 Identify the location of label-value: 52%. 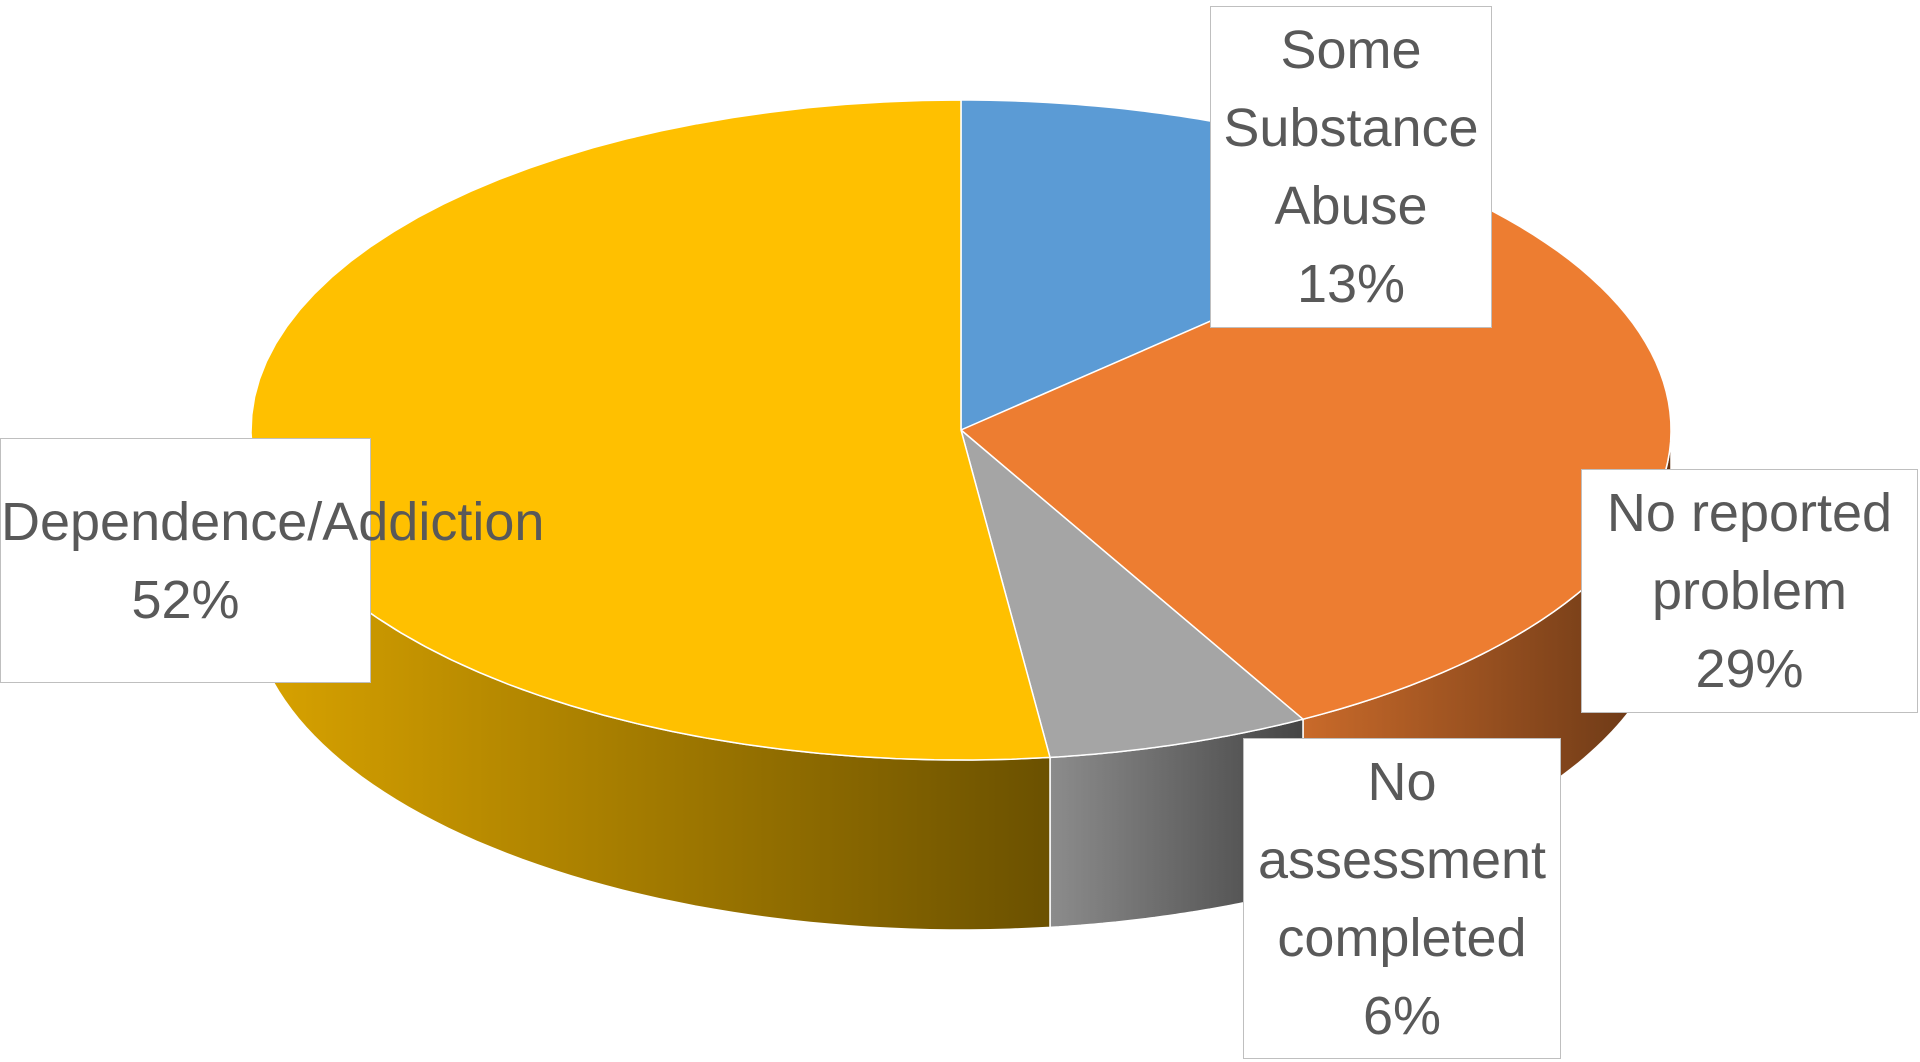
(185, 599).